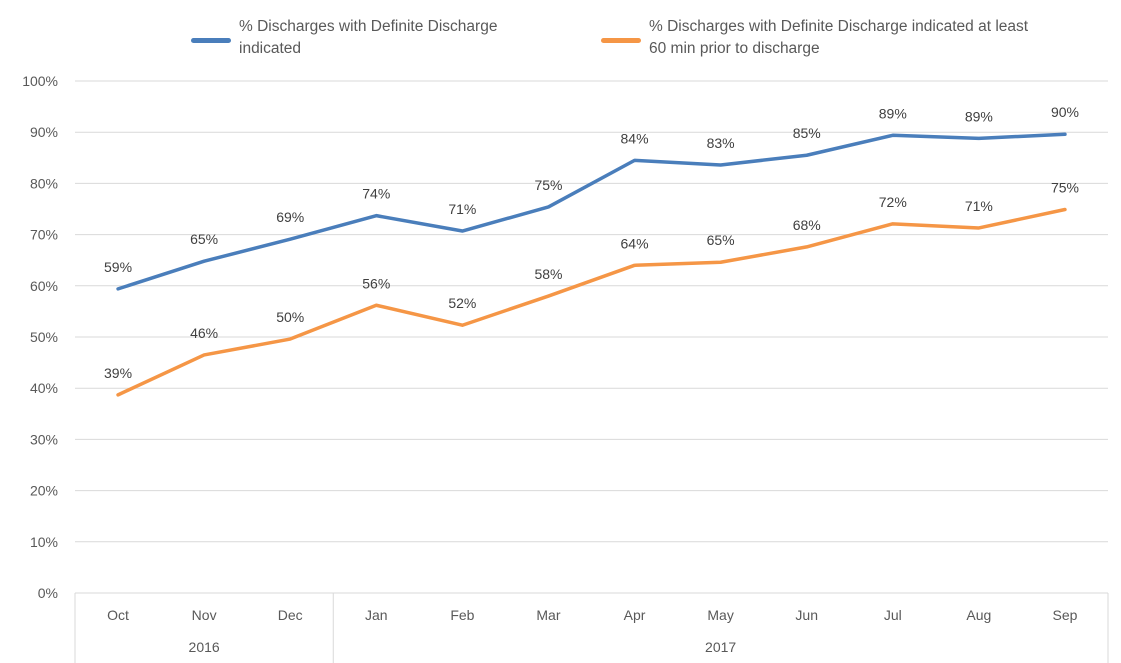 The image size is (1121, 663). I want to click on data-label: 58%, so click(548, 274).